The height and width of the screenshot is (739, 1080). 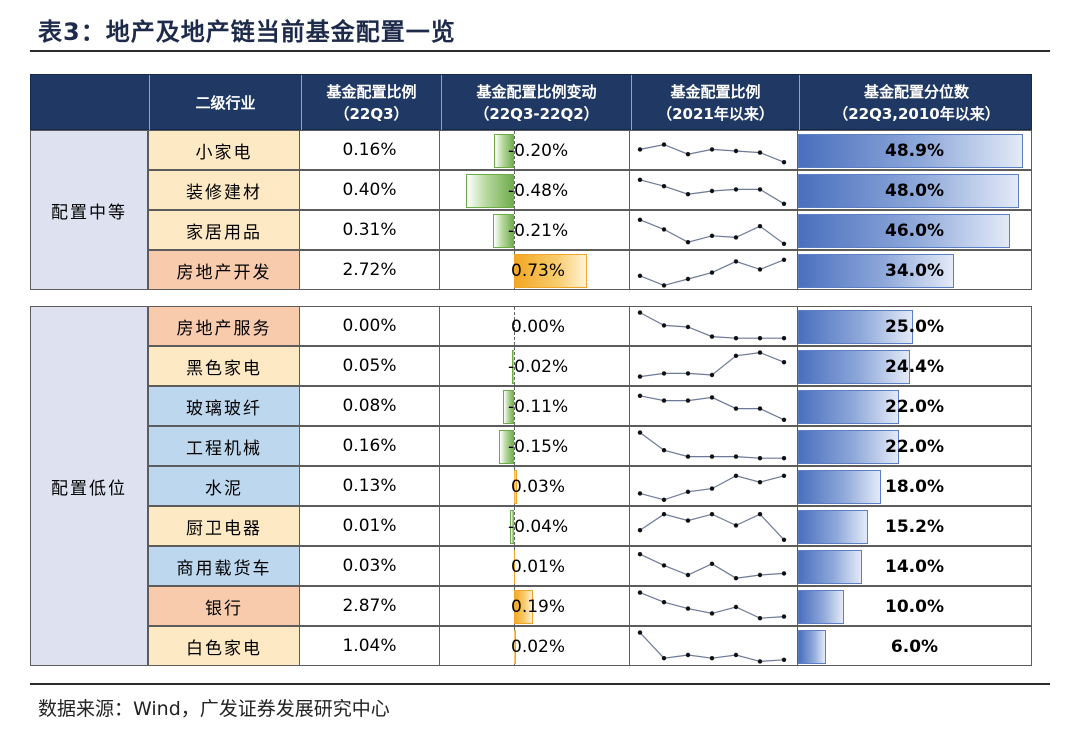 I want to click on industry-cell: 白色家电, so click(x=224, y=646).